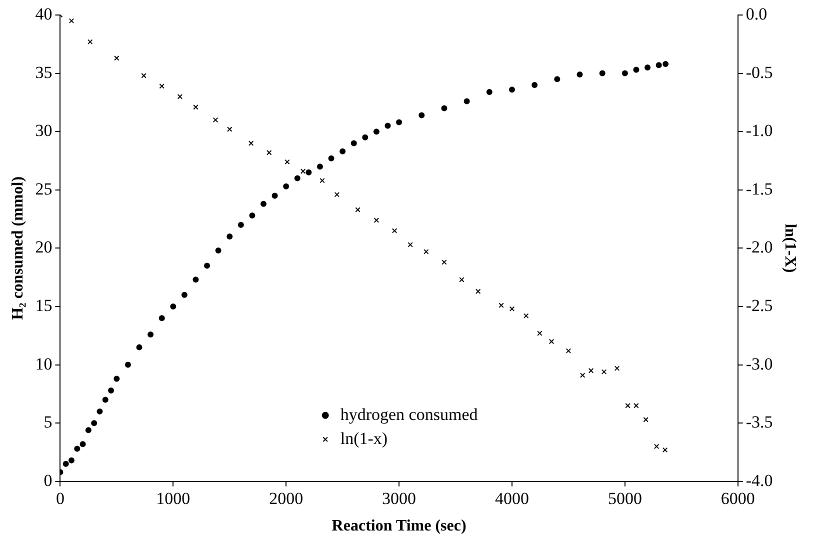 The height and width of the screenshot is (545, 813). Describe the element at coordinates (511, 498) in the screenshot. I see `x-tick-label: 4000` at that location.